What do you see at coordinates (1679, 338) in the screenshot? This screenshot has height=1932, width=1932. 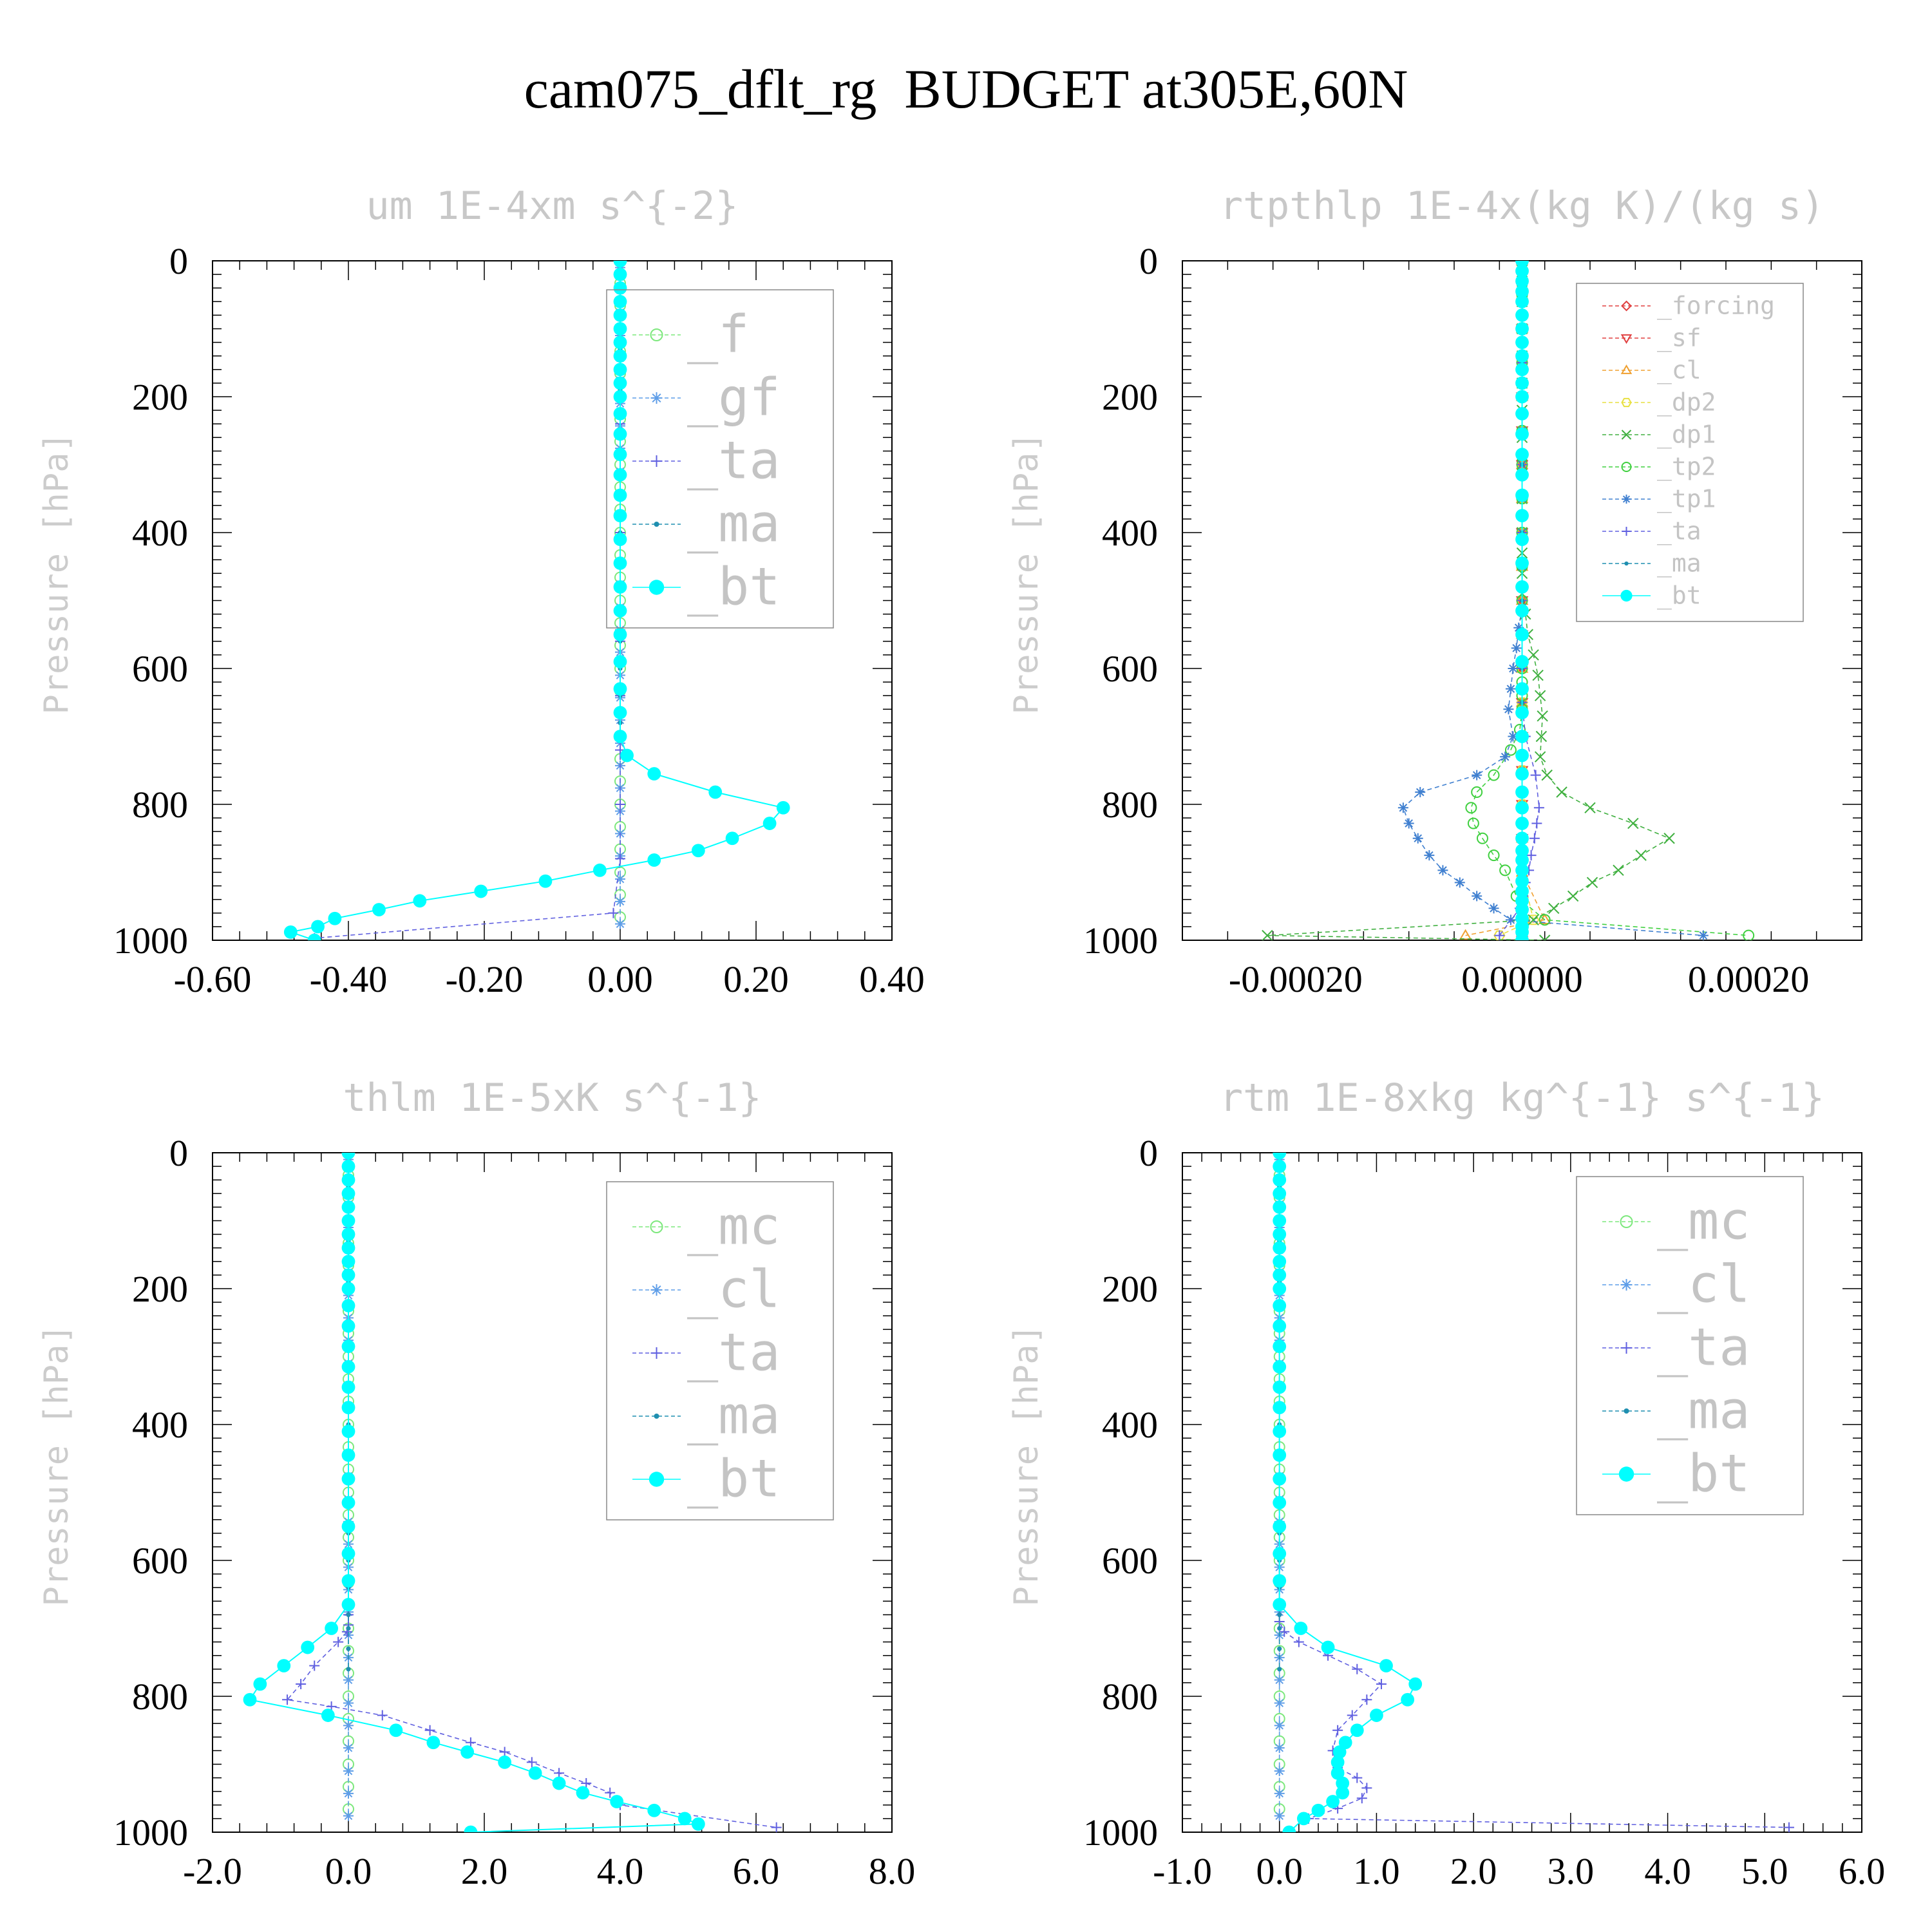 I see `legend-entry-label: _sf` at bounding box center [1679, 338].